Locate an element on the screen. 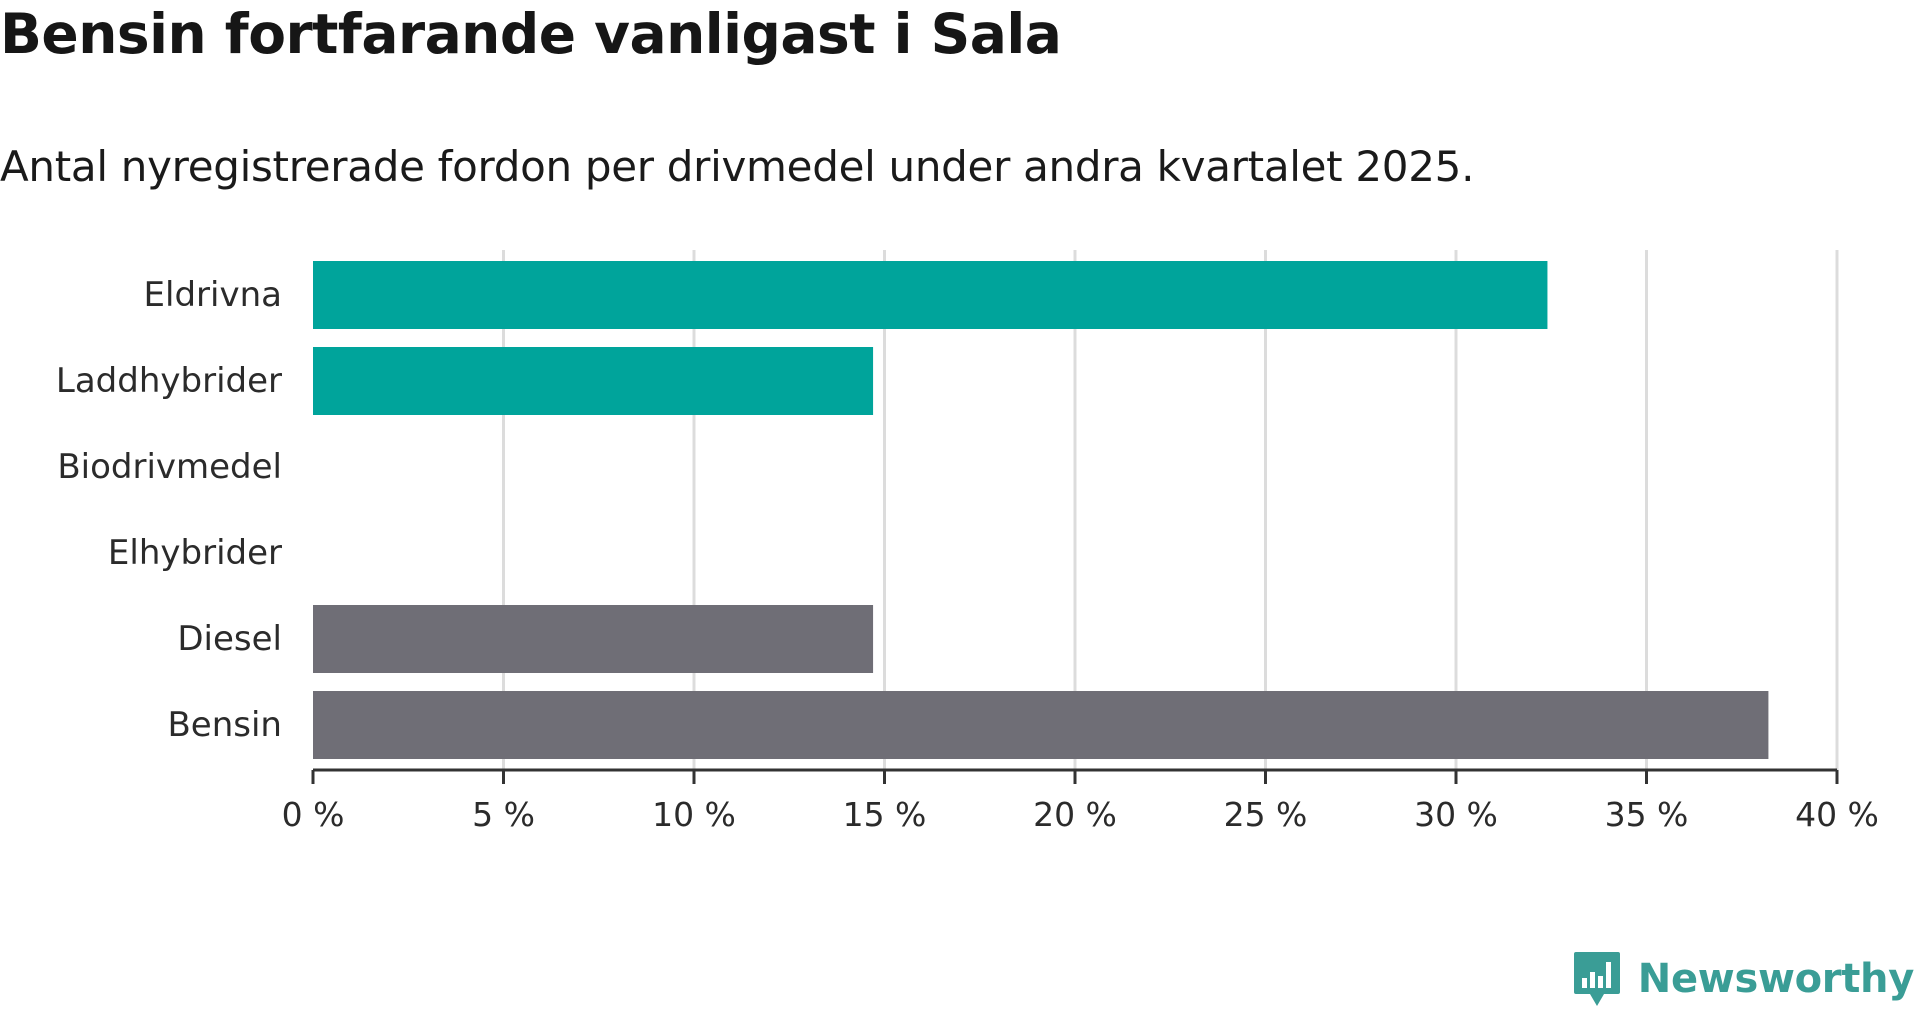  x-tick-label: 15 % is located at coordinates (885, 814).